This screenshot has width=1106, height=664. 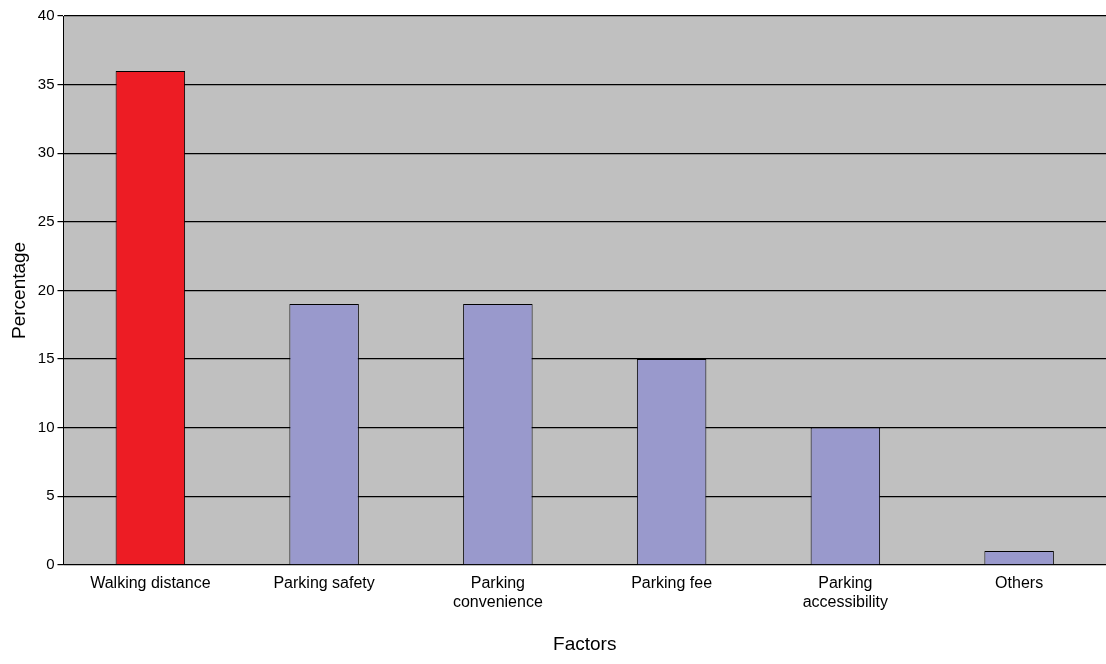 What do you see at coordinates (46, 358) in the screenshot?
I see `y-tick-label: 15` at bounding box center [46, 358].